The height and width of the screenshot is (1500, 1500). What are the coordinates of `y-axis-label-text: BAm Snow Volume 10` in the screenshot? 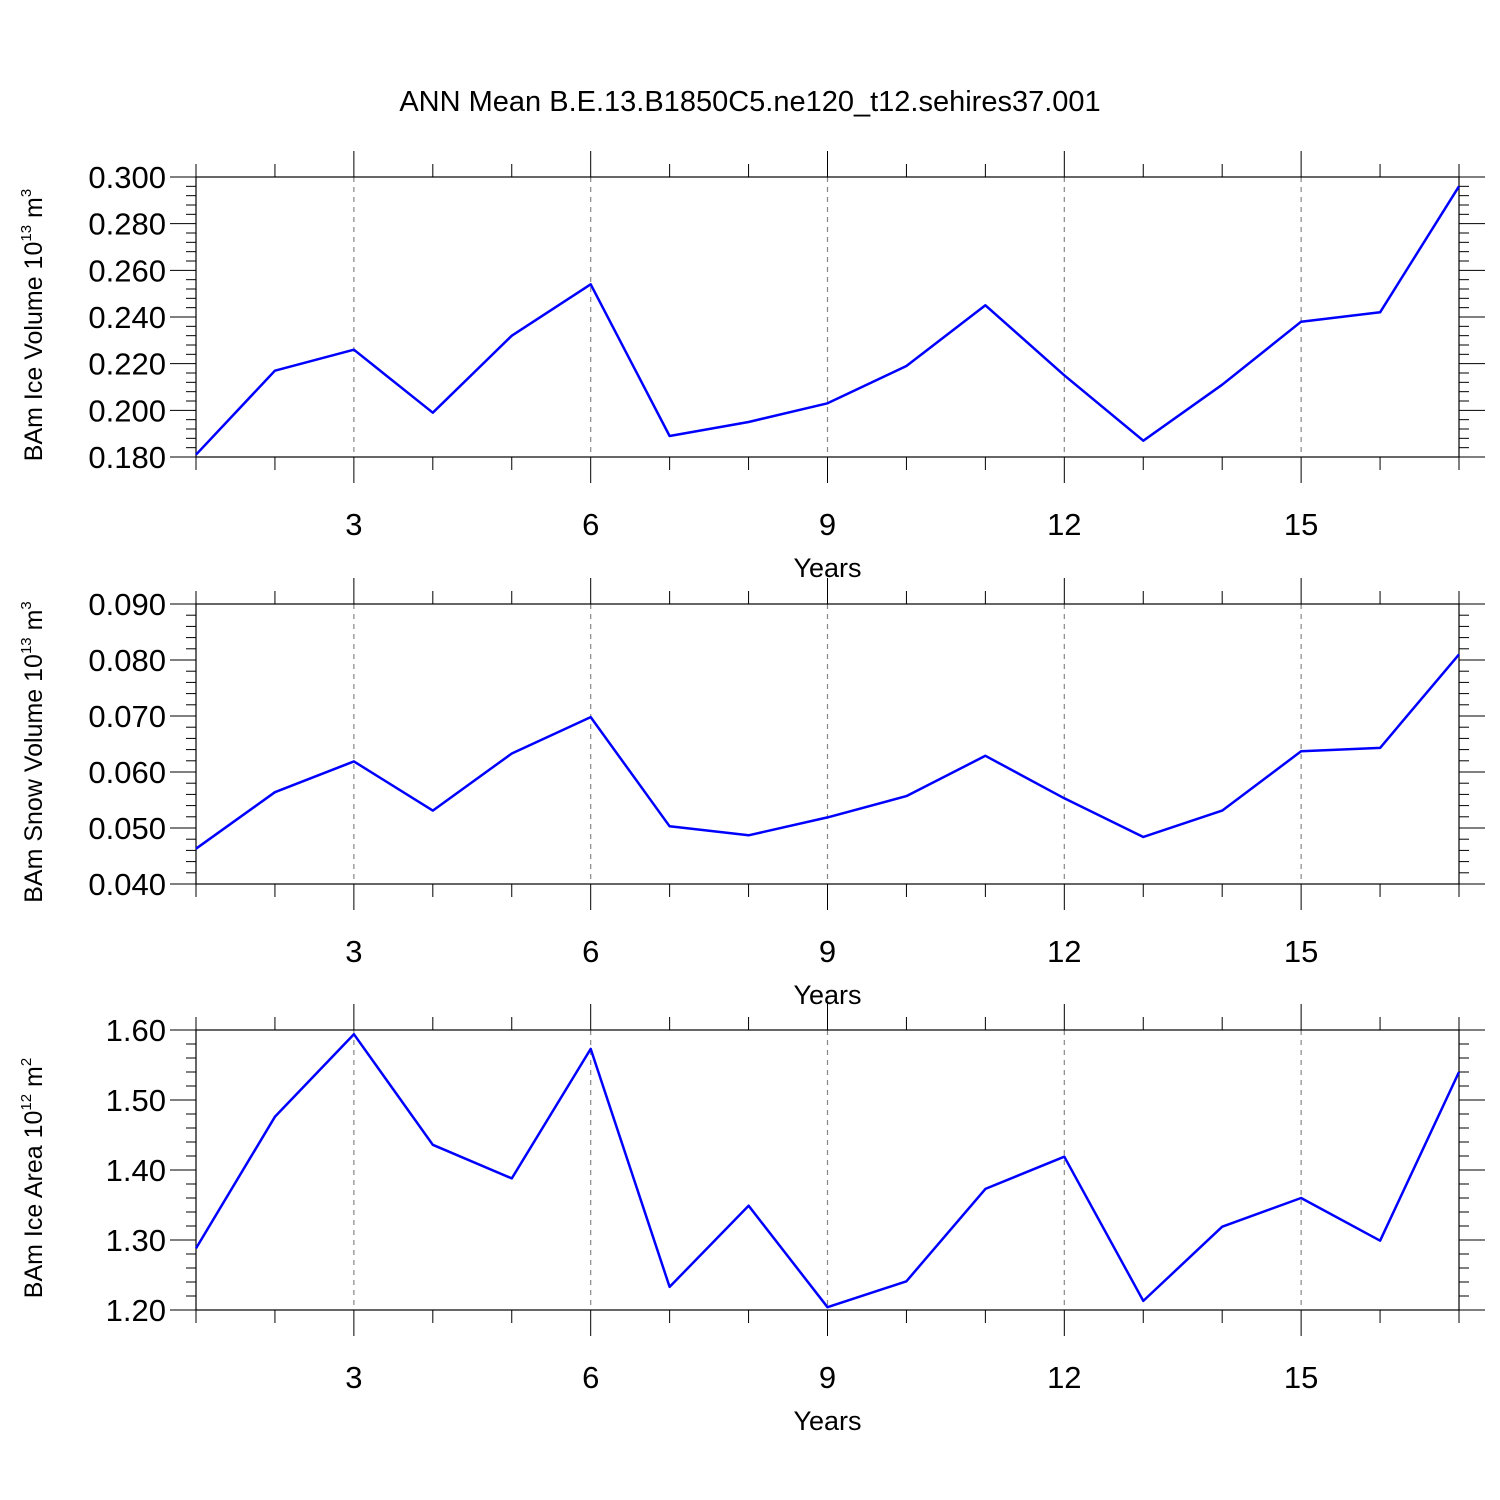 It's located at (34, 778).